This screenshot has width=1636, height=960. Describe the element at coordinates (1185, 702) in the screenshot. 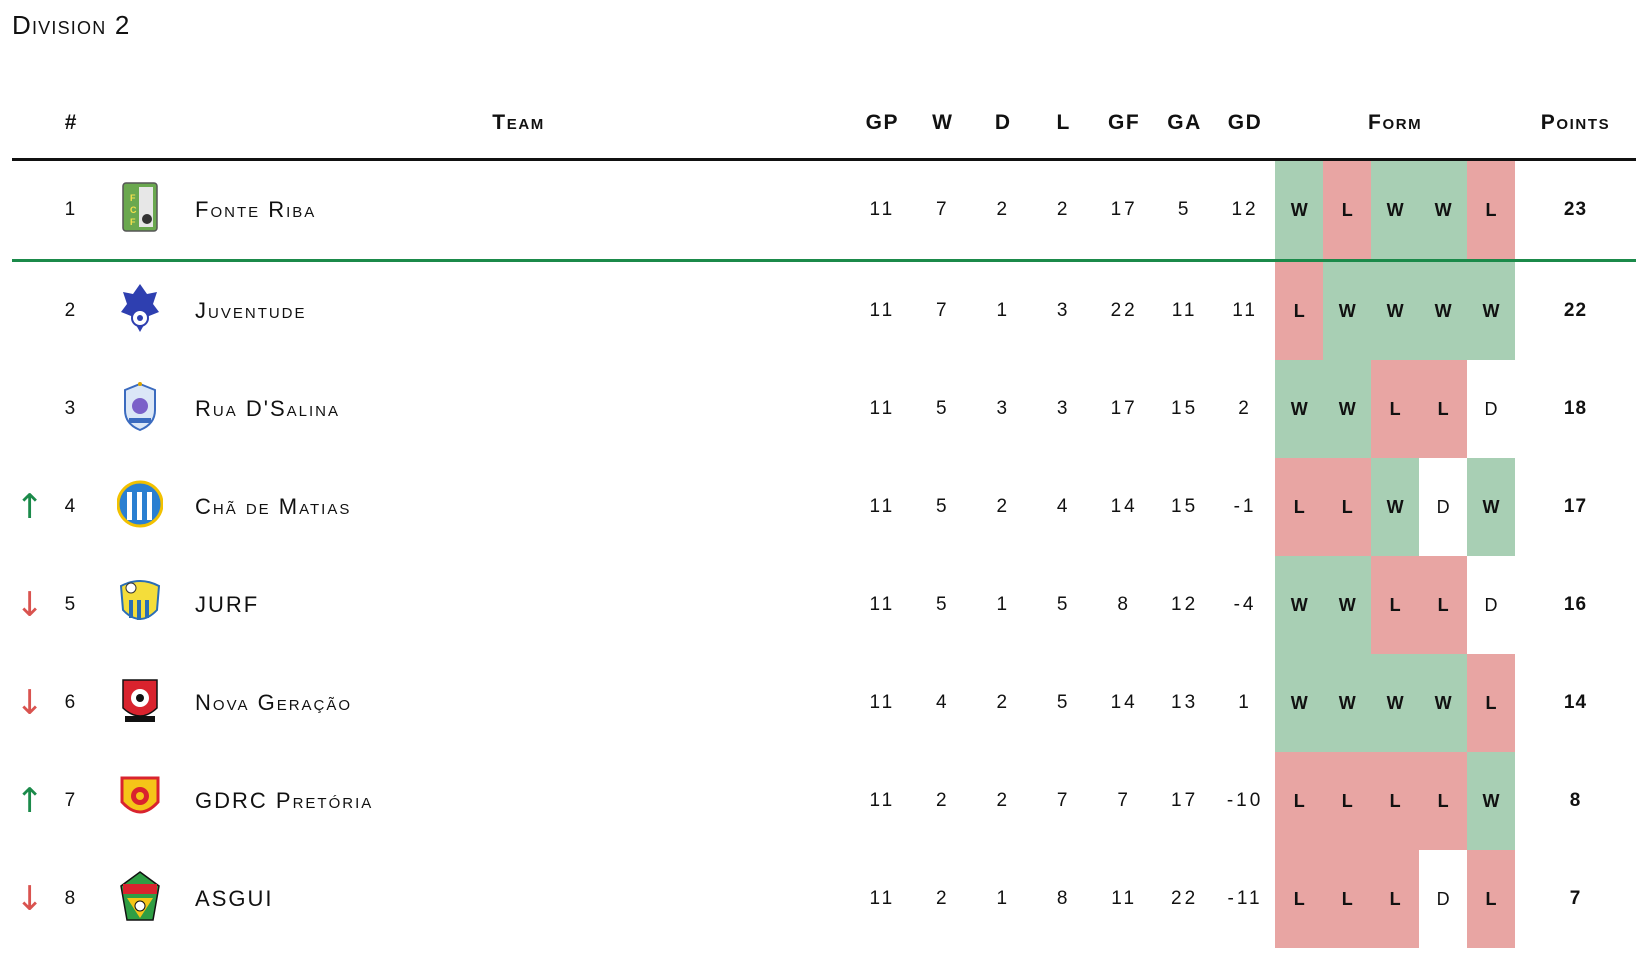

I see `stat-ga: 13` at that location.